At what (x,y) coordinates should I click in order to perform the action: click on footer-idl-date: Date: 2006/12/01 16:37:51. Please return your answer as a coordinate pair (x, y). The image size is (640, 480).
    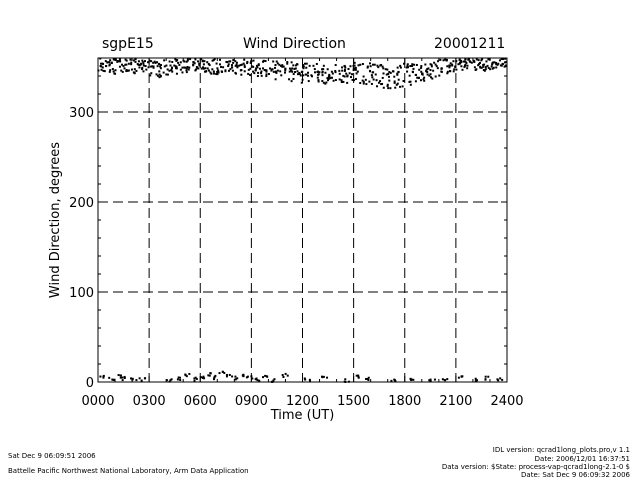
    Looking at the image, I should click on (582, 459).